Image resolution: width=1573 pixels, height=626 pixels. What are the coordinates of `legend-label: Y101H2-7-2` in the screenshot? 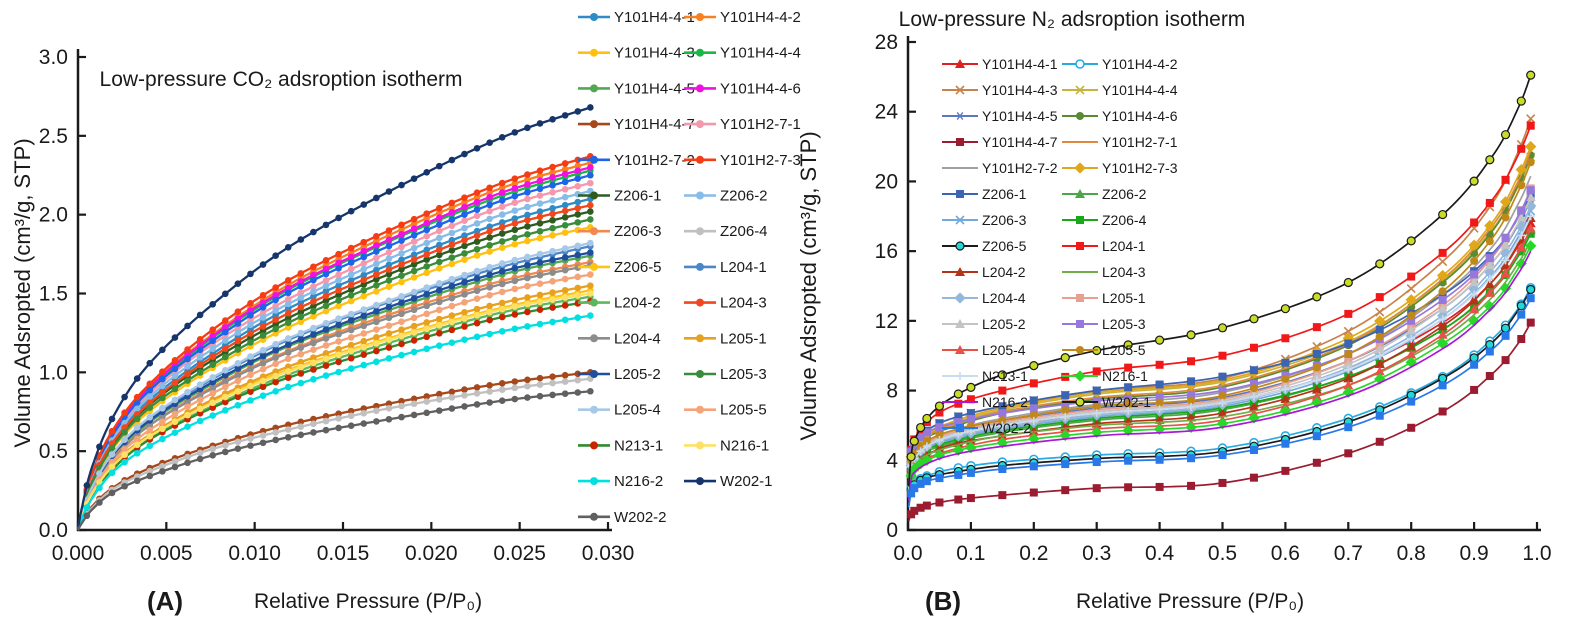 It's located at (654, 160).